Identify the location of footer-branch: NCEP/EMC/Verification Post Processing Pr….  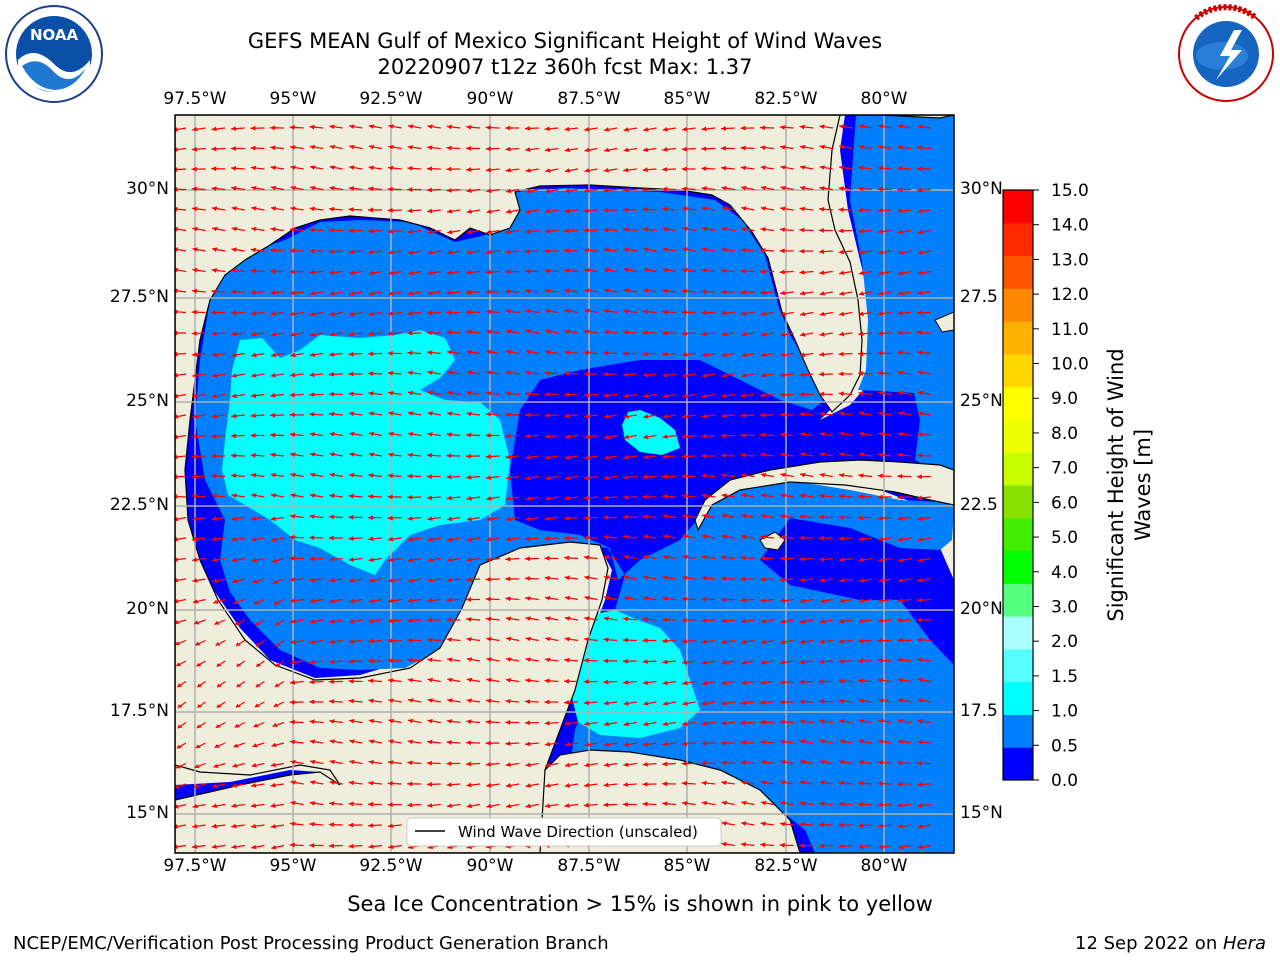
(311, 943).